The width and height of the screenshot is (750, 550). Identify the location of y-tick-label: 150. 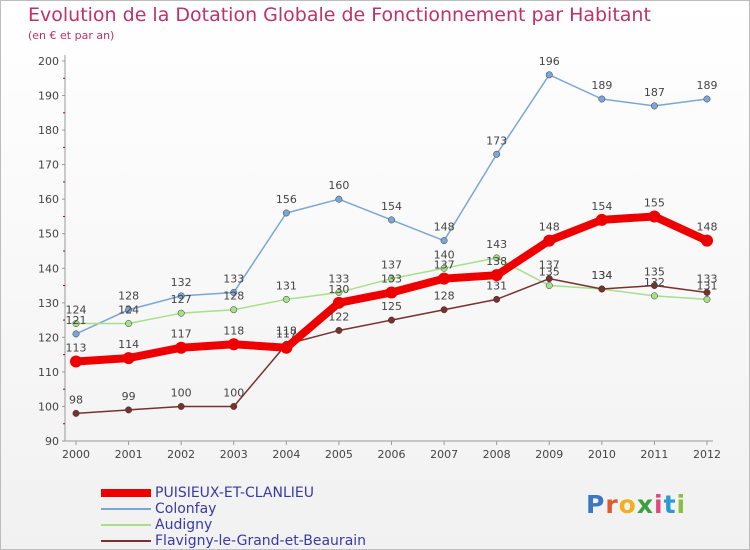
(48, 234).